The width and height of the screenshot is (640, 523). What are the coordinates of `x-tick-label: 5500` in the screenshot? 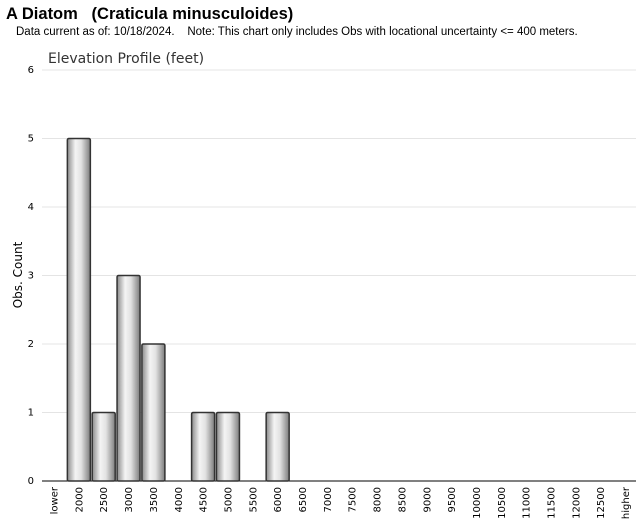 It's located at (253, 499).